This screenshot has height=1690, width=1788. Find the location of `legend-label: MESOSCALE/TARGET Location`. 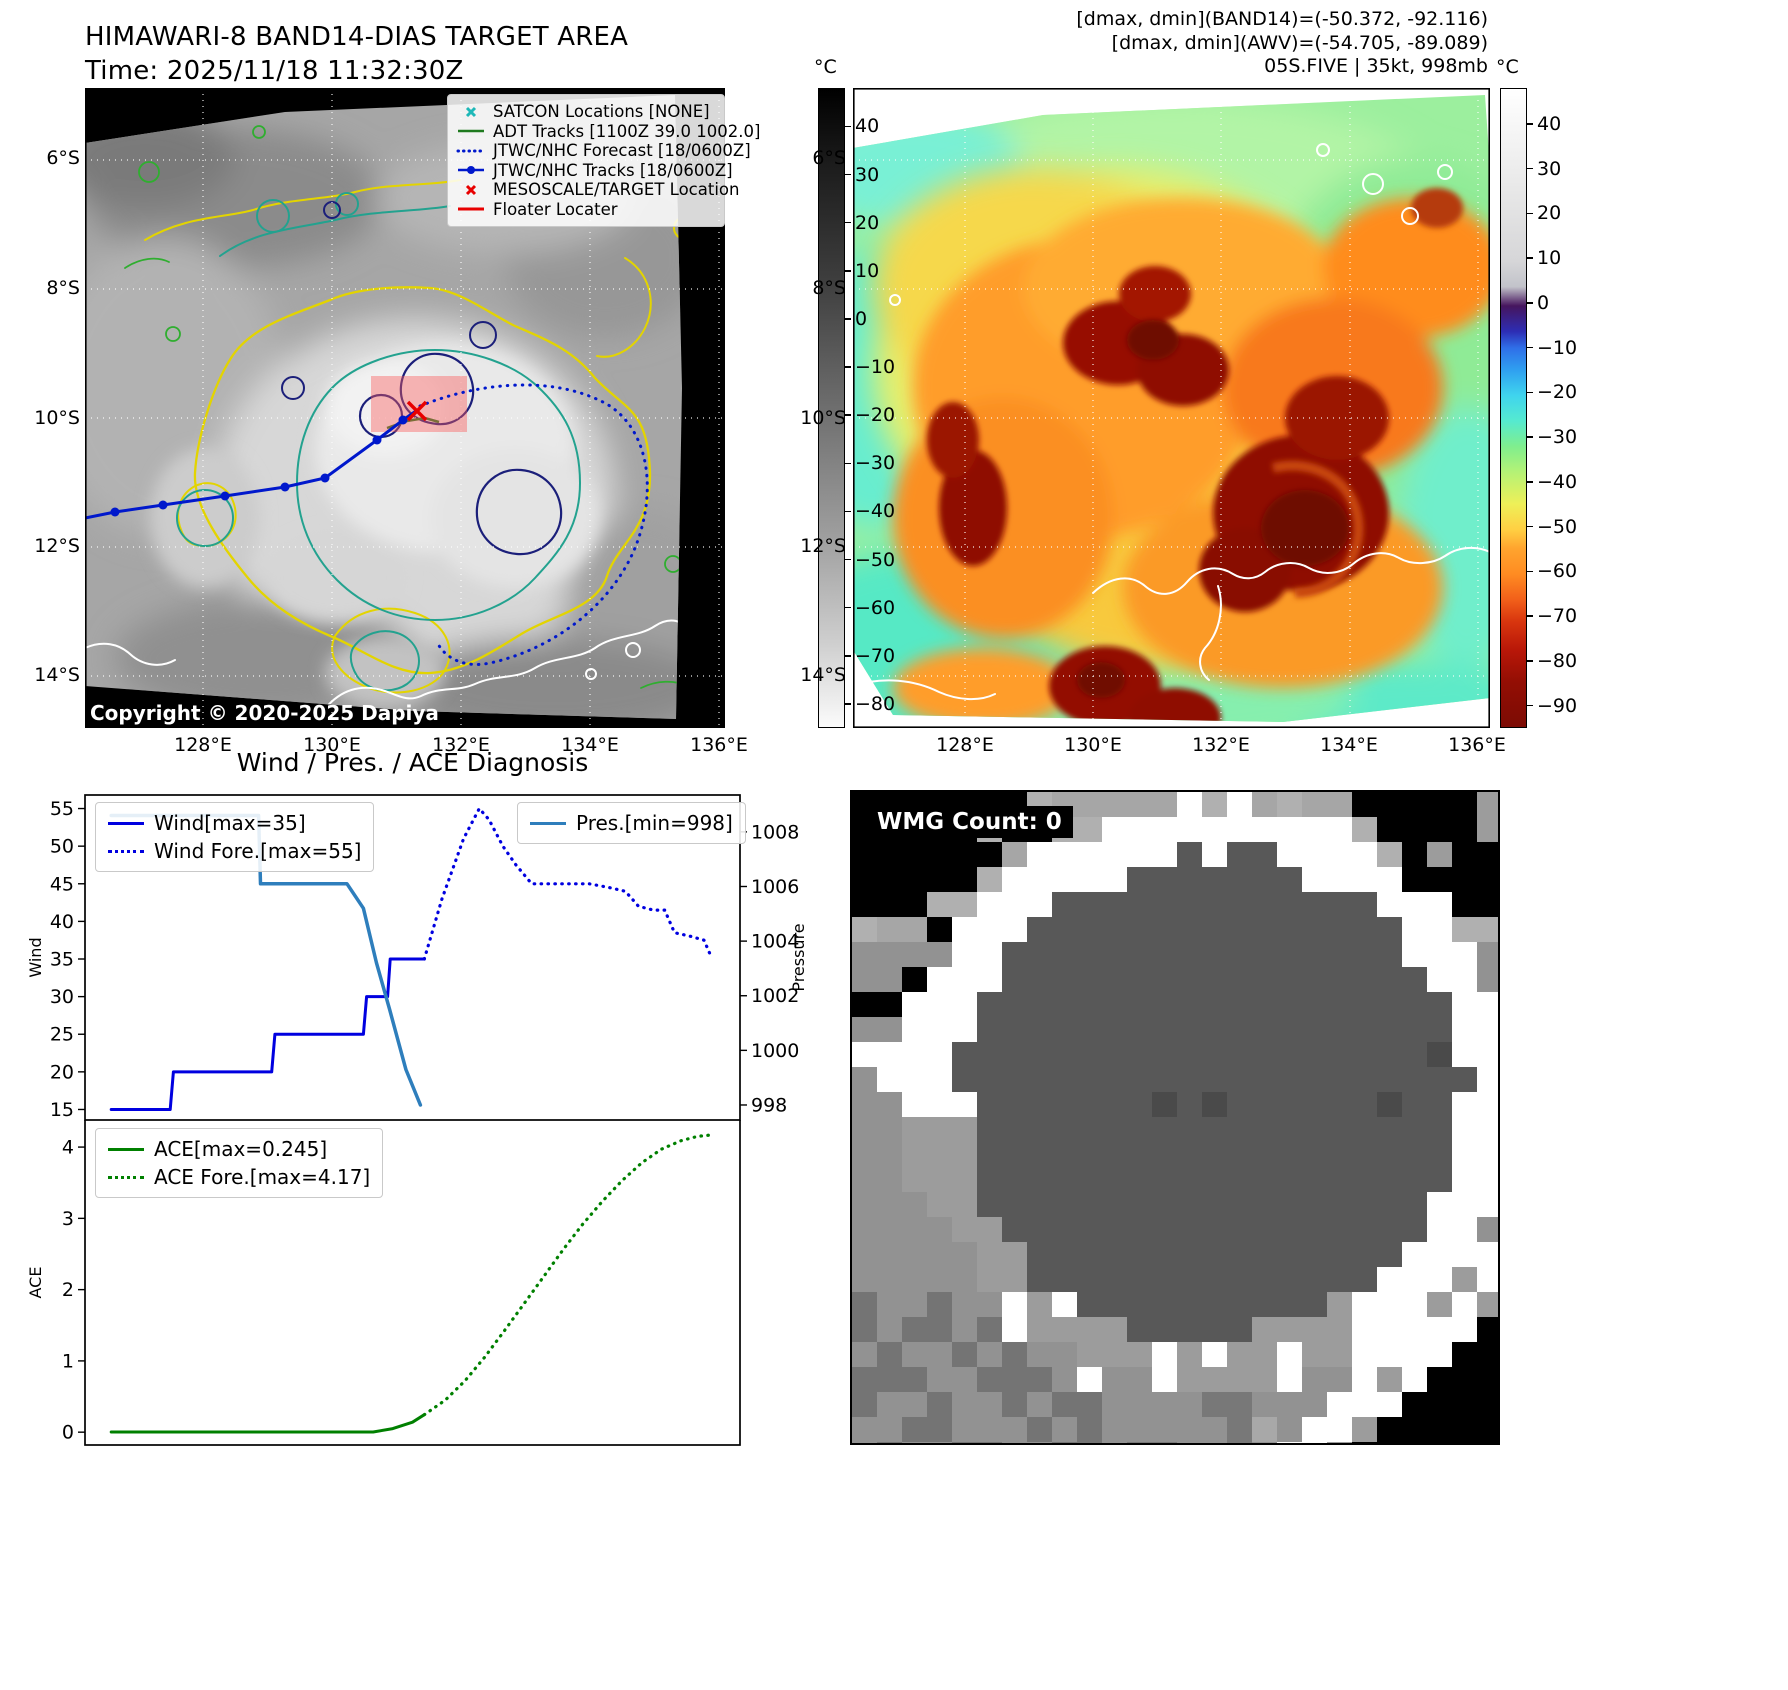

legend-label: MESOSCALE/TARGET Location is located at coordinates (616, 190).